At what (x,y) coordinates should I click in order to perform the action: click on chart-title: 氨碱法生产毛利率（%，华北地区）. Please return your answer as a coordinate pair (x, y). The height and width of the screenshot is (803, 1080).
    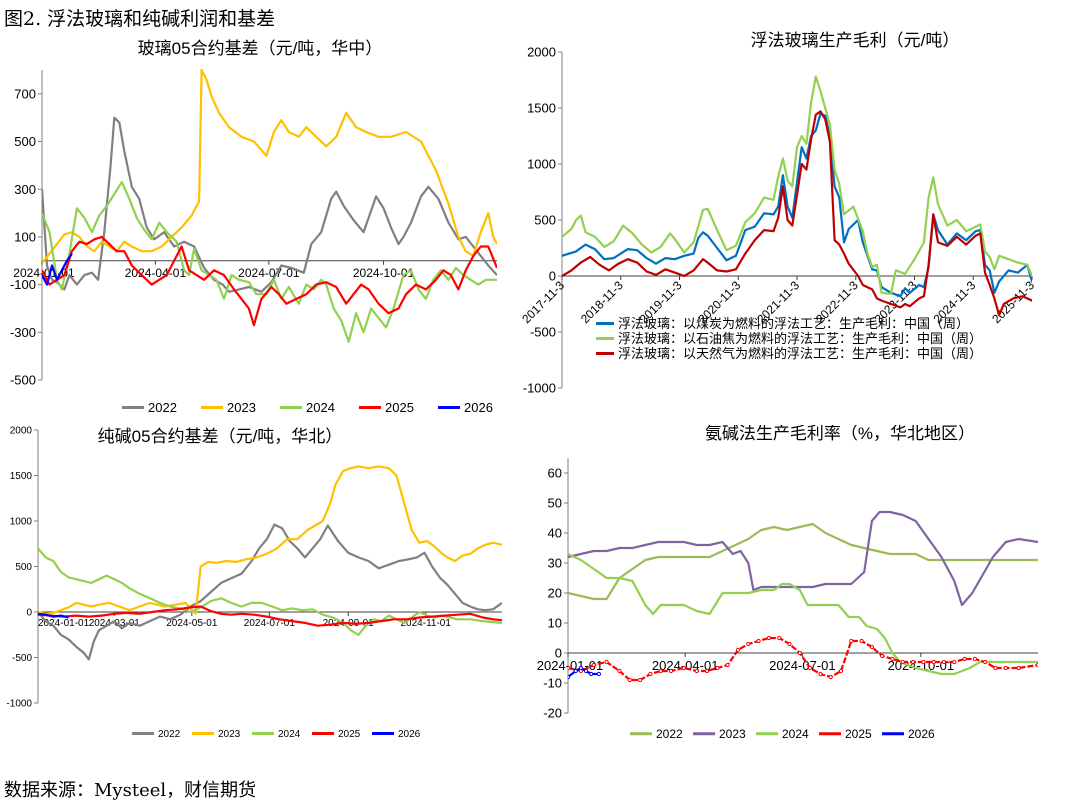
    Looking at the image, I should click on (840, 434).